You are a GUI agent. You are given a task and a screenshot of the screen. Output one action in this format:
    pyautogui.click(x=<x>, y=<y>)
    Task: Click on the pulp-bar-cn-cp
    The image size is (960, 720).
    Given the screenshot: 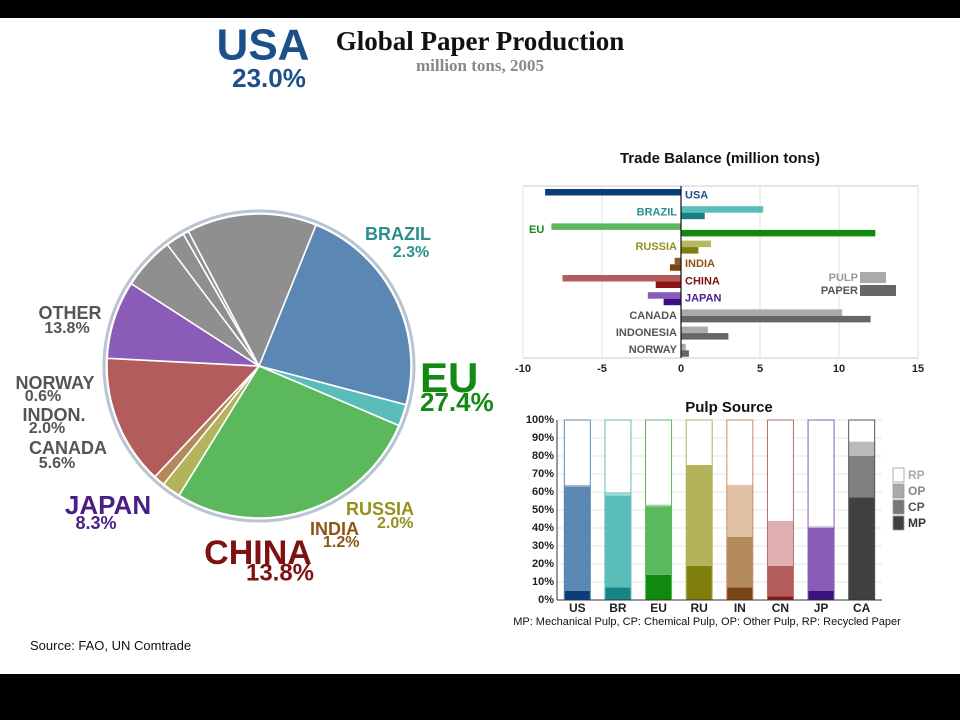 What is the action you would take?
    pyautogui.click(x=780, y=581)
    